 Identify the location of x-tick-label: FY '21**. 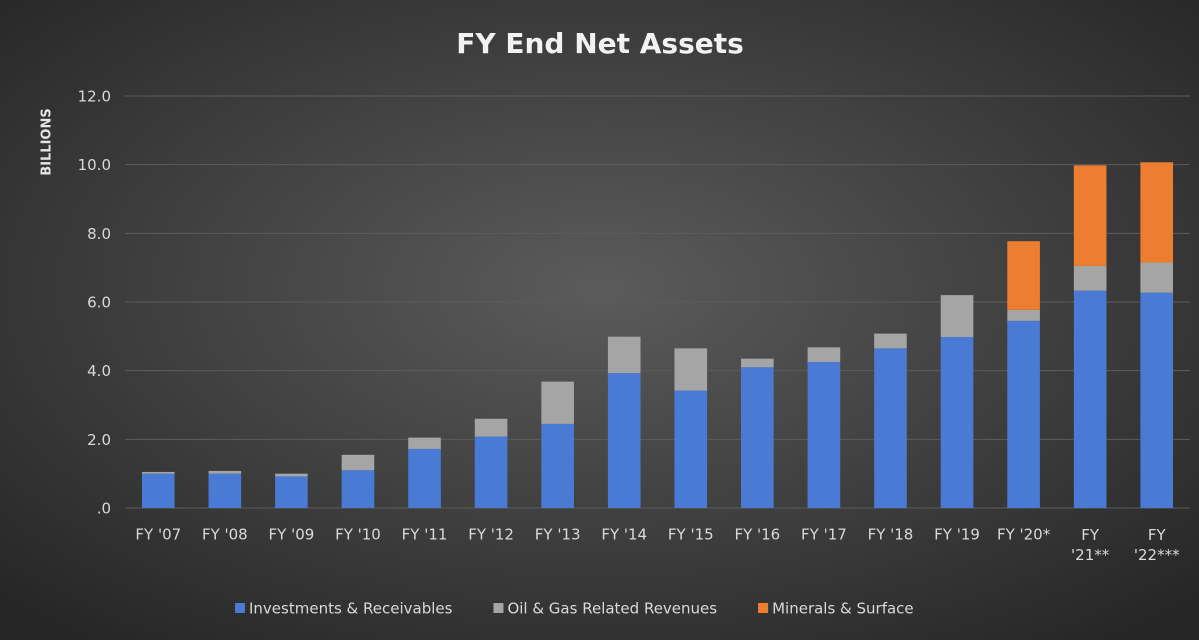
(1090, 545).